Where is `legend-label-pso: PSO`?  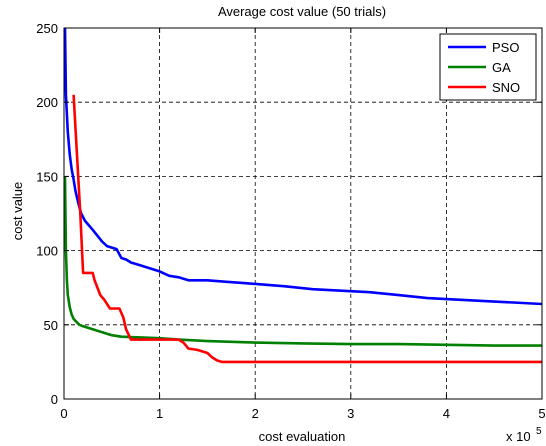 legend-label-pso: PSO is located at coordinates (505, 47).